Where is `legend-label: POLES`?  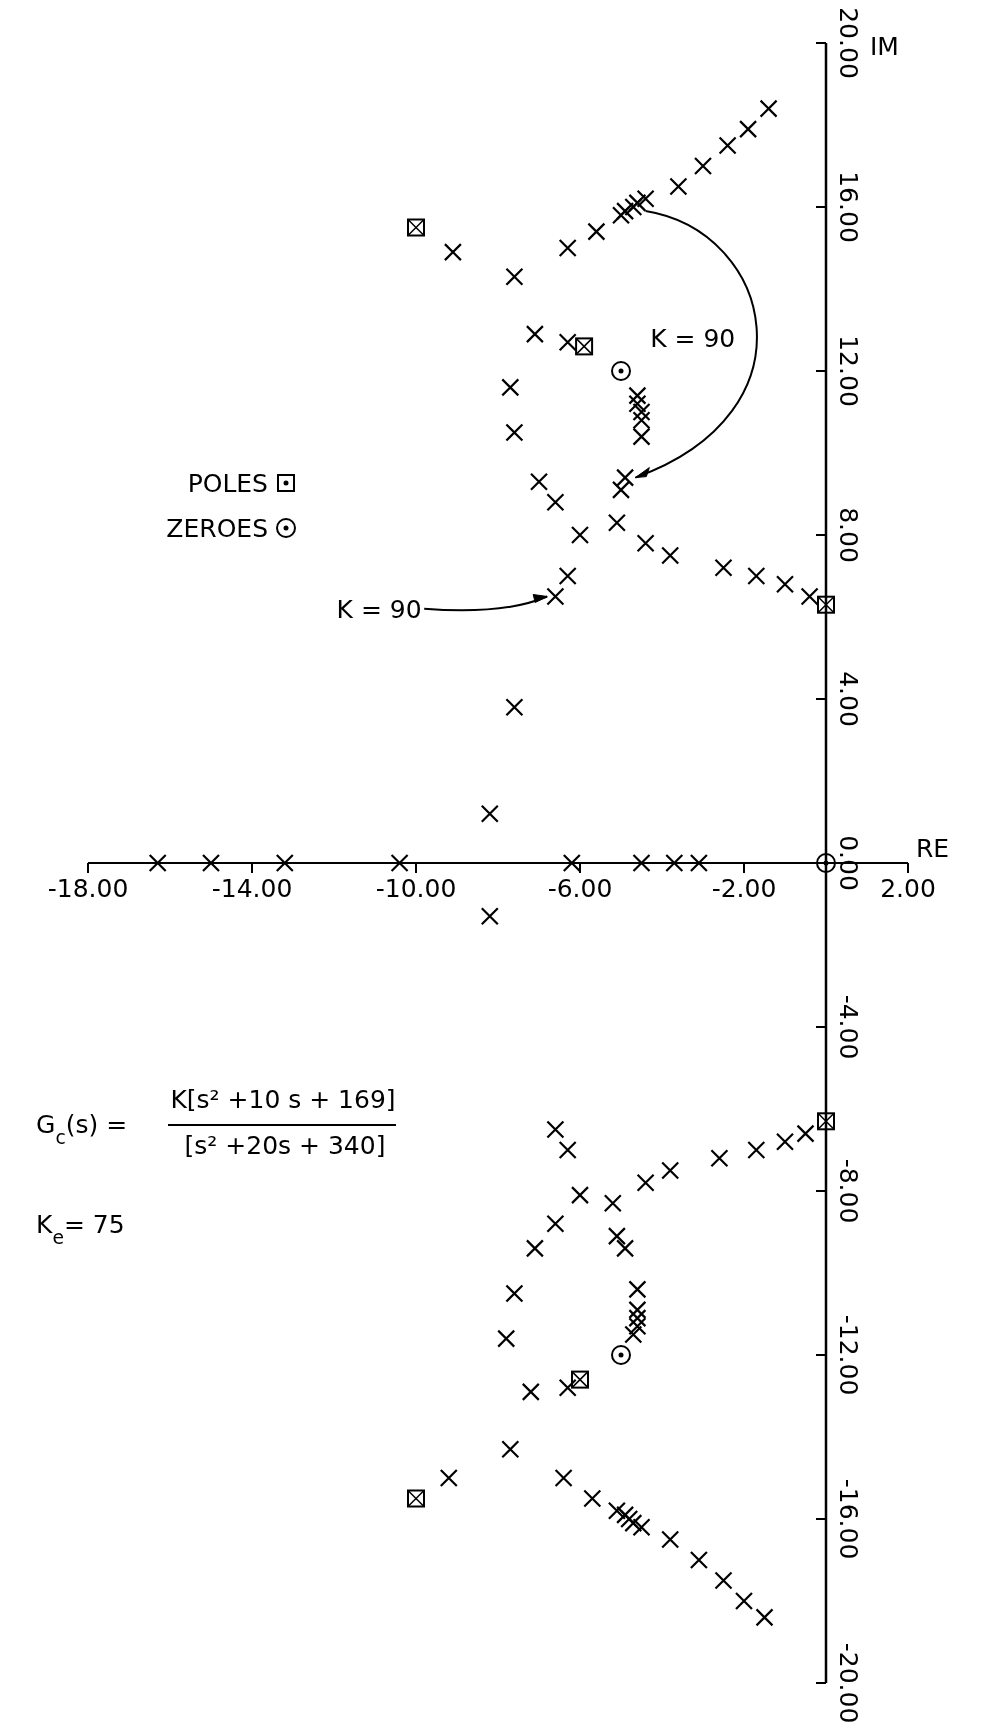 legend-label: POLES is located at coordinates (227, 483).